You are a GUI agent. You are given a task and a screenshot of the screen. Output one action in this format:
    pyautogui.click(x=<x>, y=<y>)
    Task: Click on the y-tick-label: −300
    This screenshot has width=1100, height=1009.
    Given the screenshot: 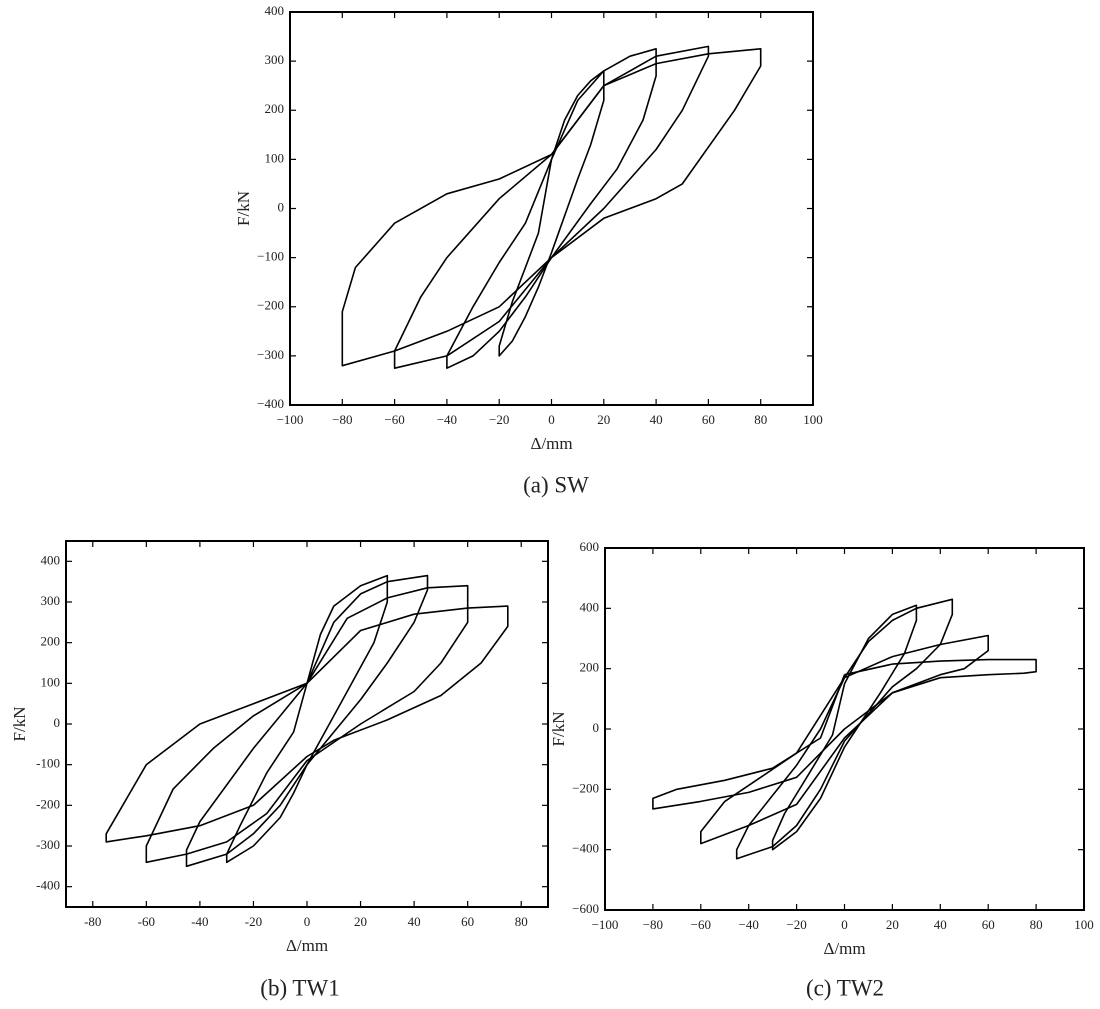 What is the action you would take?
    pyautogui.click(x=270, y=354)
    